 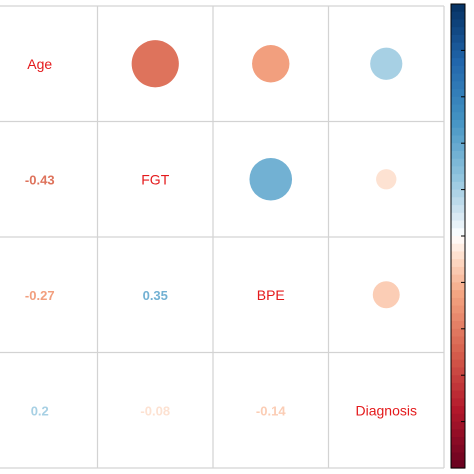 I want to click on variable-label: FGT, so click(x=155, y=179).